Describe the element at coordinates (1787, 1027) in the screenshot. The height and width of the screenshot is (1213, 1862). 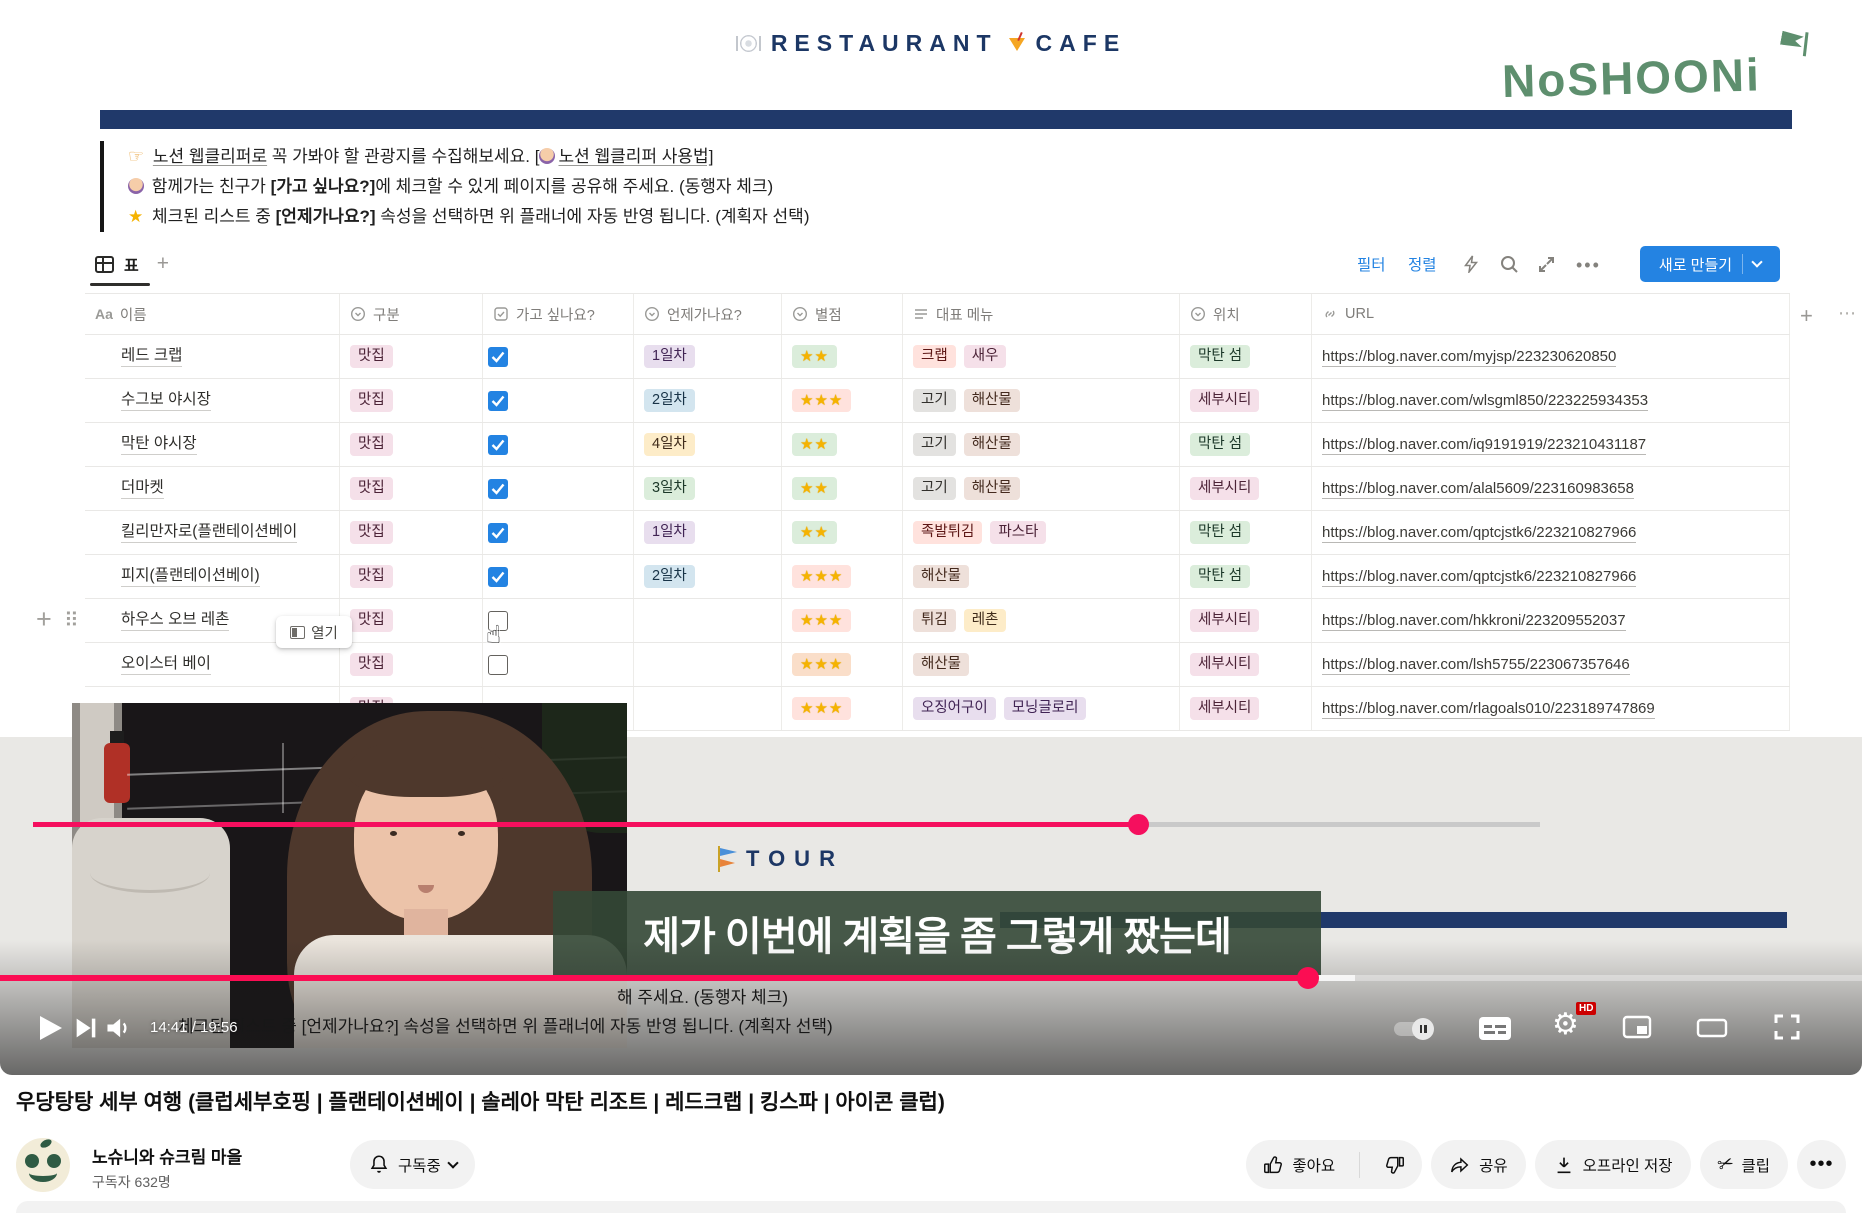
I see `fullscreen-icon` at that location.